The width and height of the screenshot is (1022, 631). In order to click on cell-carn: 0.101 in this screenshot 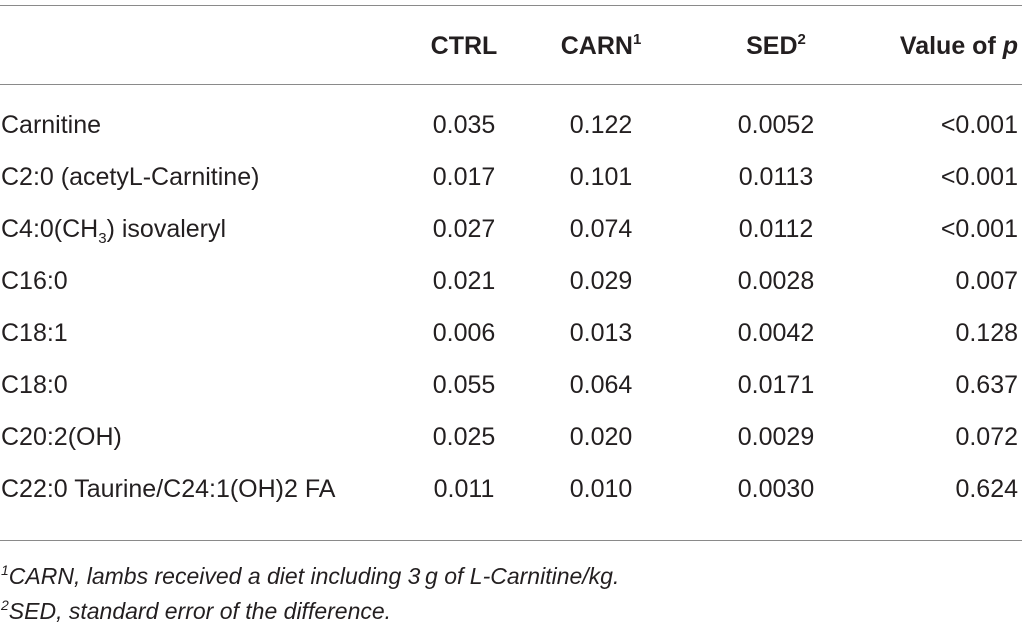, I will do `click(601, 177)`.